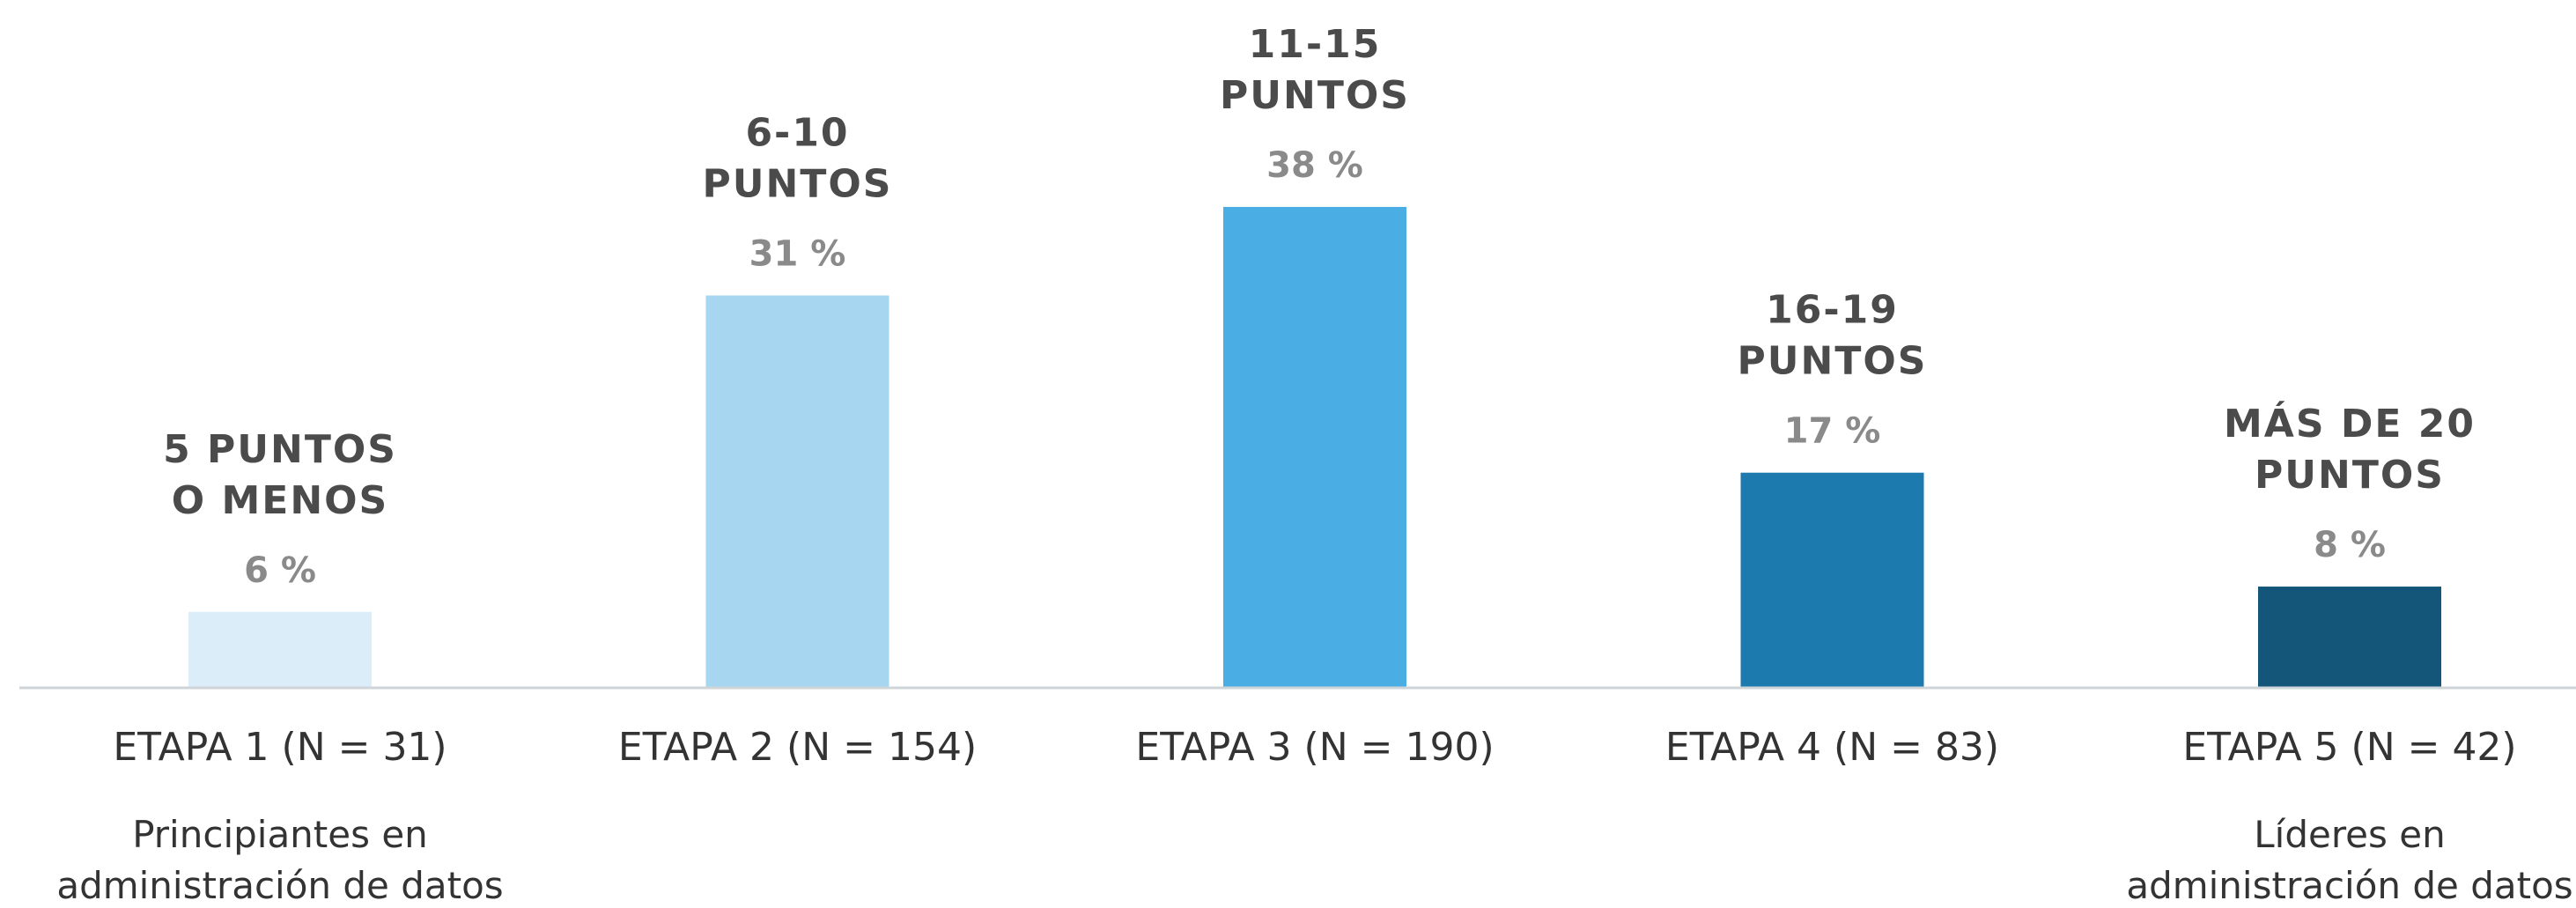 The image size is (2576, 908). Describe the element at coordinates (1315, 44) in the screenshot. I see `range-label-etapa-3-line-1: 11-15` at that location.